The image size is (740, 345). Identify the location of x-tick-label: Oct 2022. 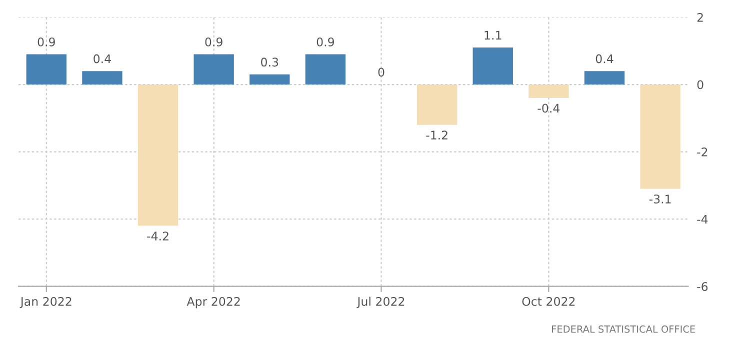
(548, 301).